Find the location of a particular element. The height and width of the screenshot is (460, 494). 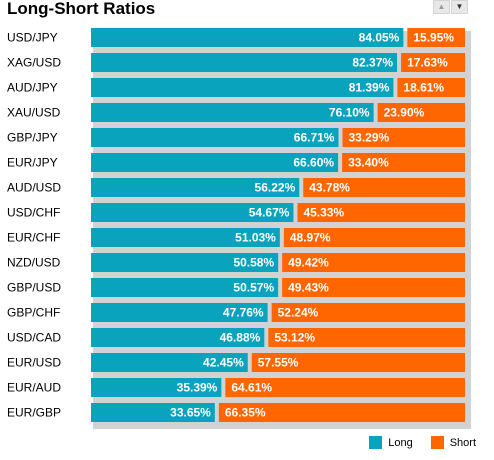

category-label: AUD/USD is located at coordinates (34, 188).